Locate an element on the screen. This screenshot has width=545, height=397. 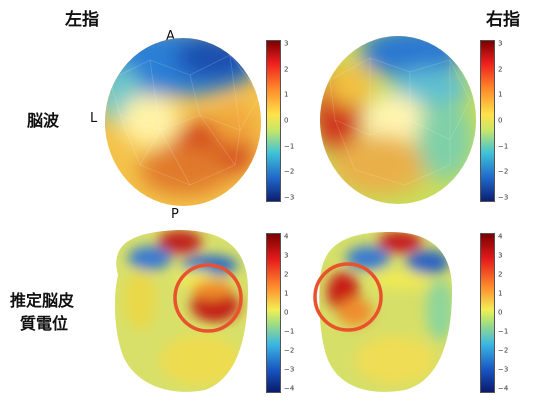
colorbar-source-left-ticks: 4 3 2 1 0 −1 −2 −3 −4 is located at coordinates (295, 313).